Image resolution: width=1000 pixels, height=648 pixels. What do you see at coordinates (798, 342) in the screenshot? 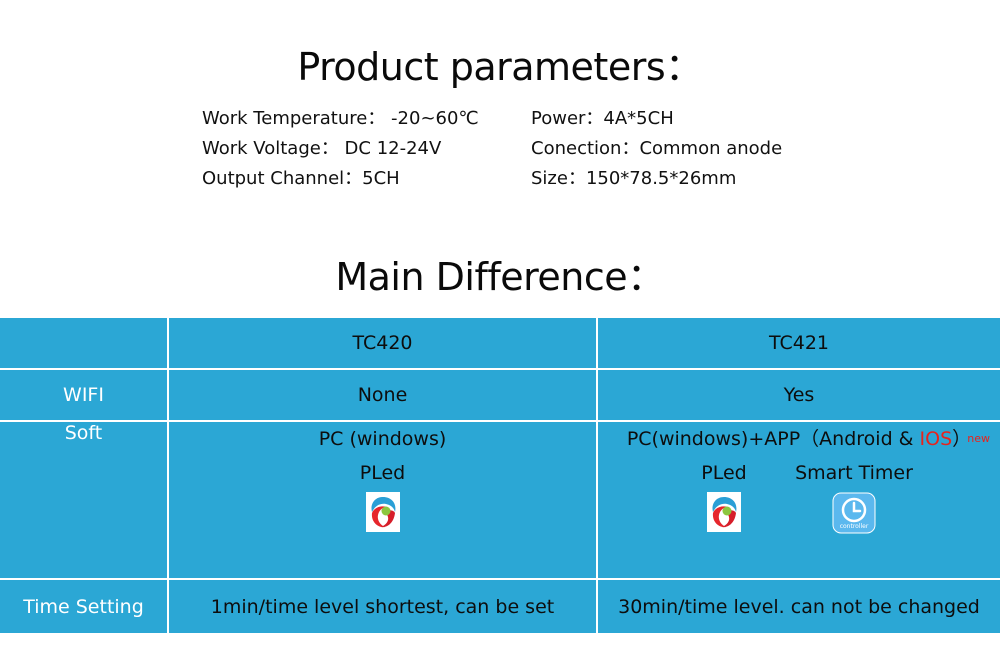
I see `header-tc421: TC421` at bounding box center [798, 342].